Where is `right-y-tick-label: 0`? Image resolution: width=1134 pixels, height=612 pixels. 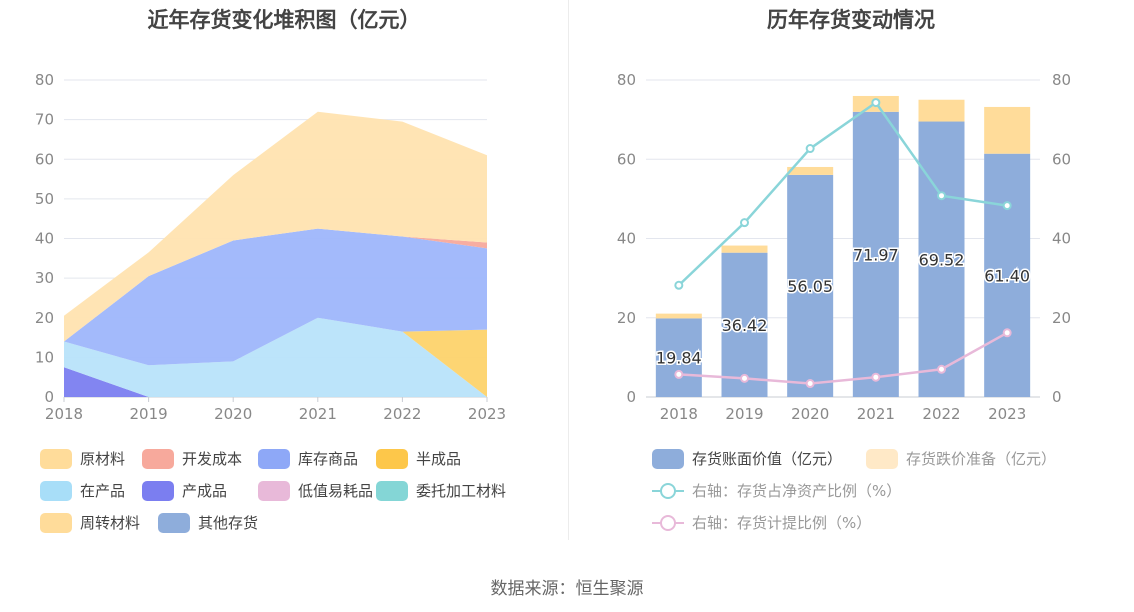
right-y-tick-label: 0 is located at coordinates (631, 397).